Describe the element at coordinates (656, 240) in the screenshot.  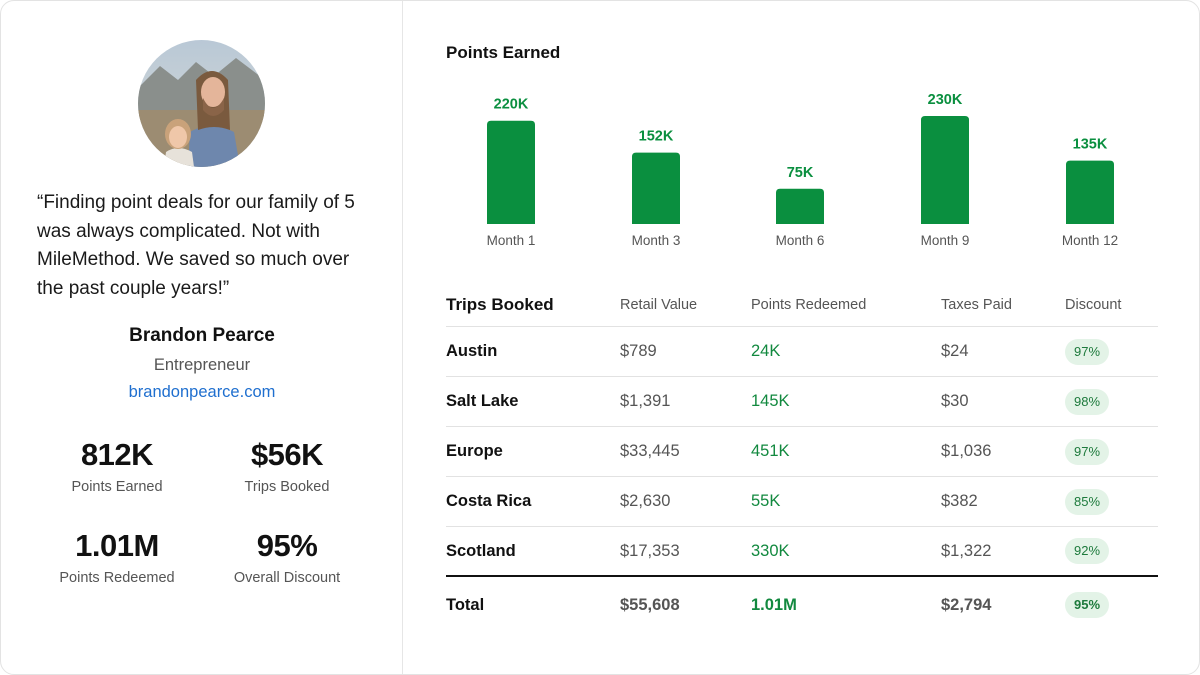
I see `chart-category-label: Month 3` at that location.